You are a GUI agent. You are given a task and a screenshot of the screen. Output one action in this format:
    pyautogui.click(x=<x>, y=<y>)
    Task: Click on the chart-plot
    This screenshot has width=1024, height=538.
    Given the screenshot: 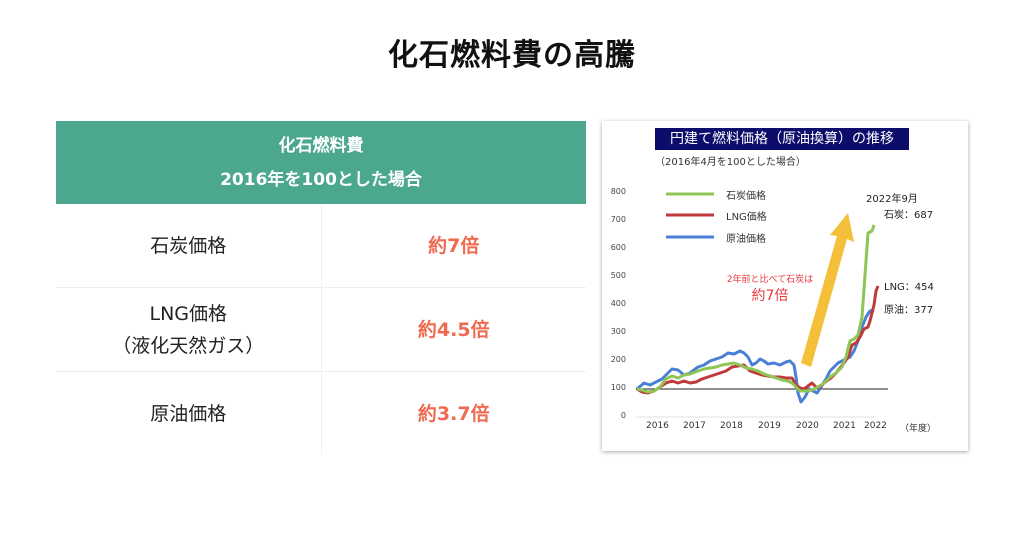 What is the action you would take?
    pyautogui.click(x=762, y=305)
    